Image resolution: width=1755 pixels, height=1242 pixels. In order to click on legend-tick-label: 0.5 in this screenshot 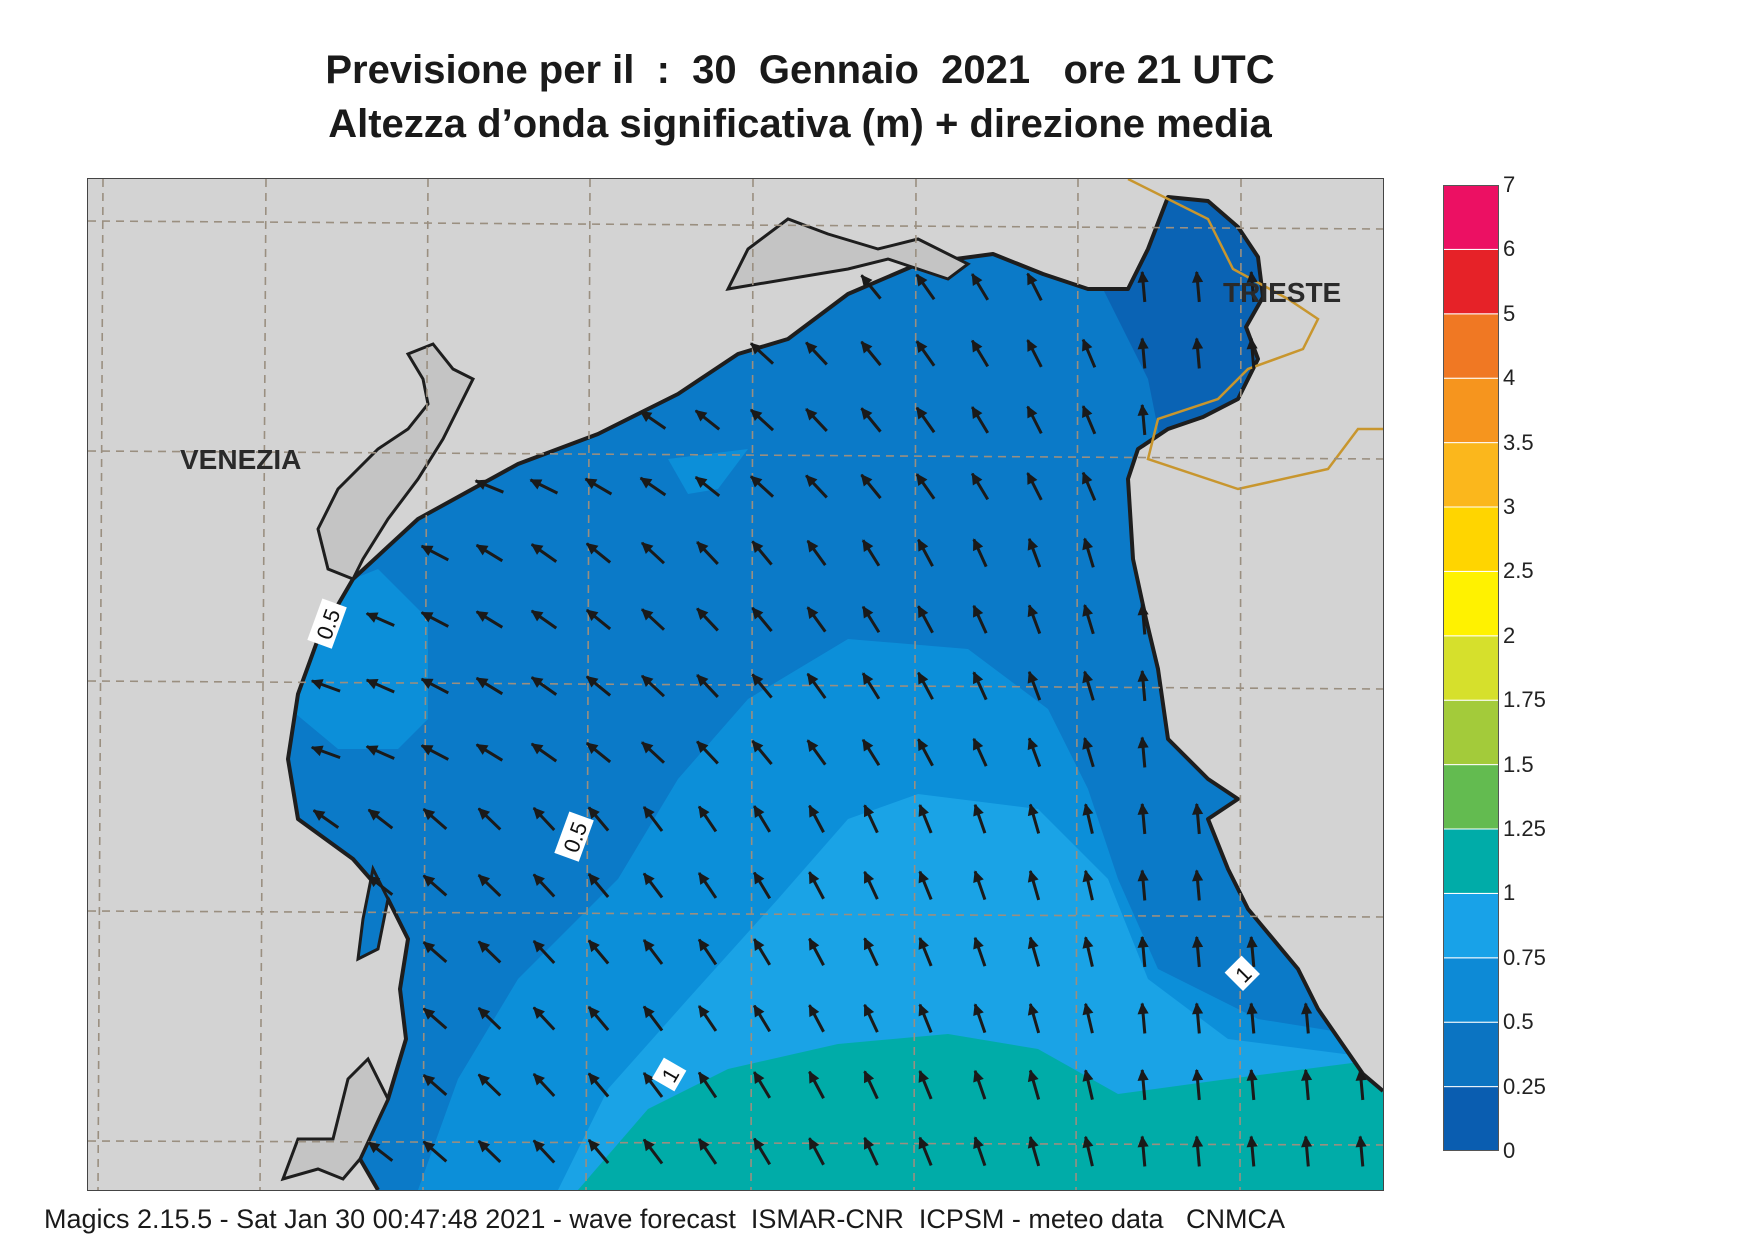, I will do `click(1518, 1022)`.